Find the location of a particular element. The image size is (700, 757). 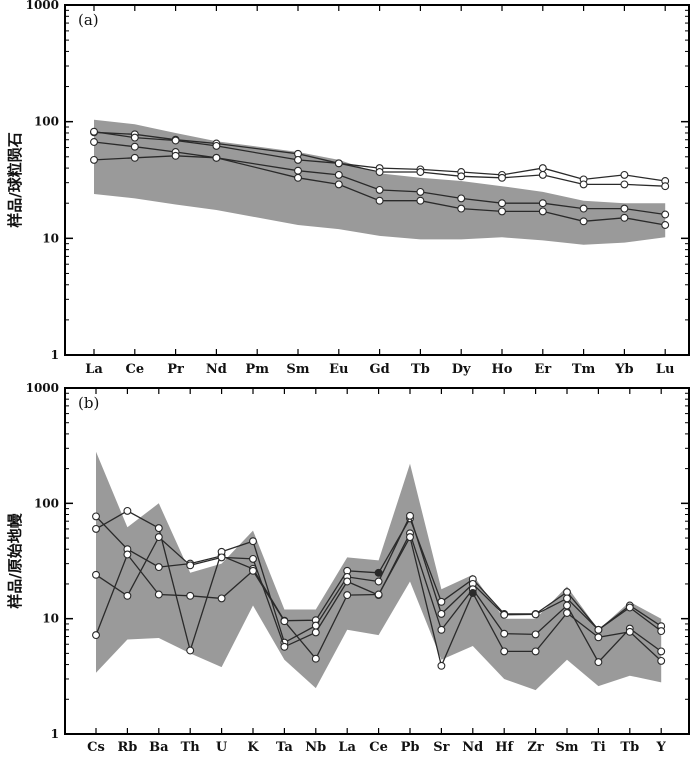

x-tick-label-cs: Cs is located at coordinates (96, 747).